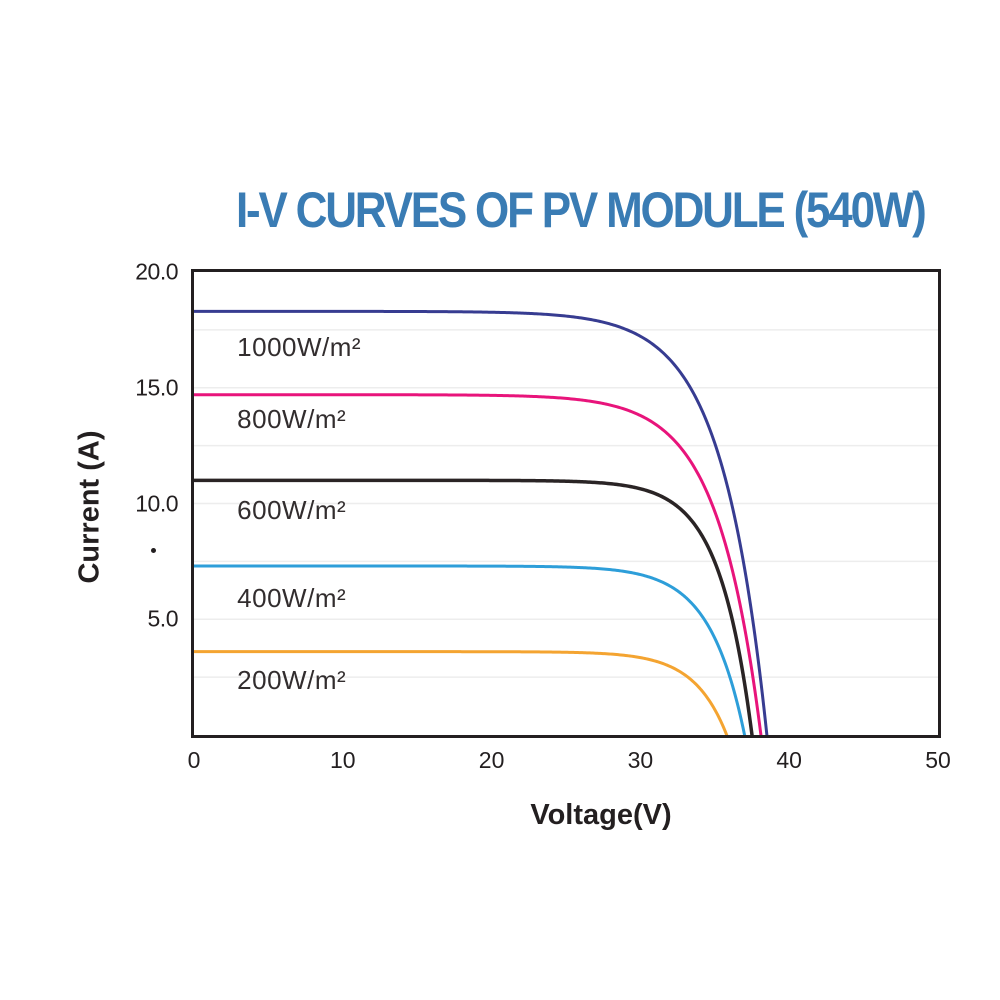  Describe the element at coordinates (789, 760) in the screenshot. I see `x-tick-label: 40` at that location.